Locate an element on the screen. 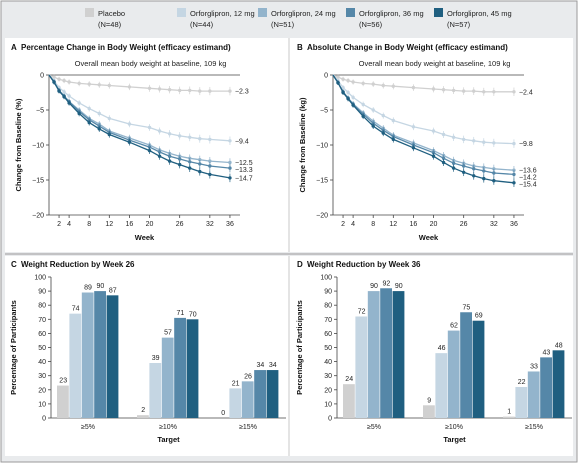  legend-n-d24: (N=51) is located at coordinates (283, 24).